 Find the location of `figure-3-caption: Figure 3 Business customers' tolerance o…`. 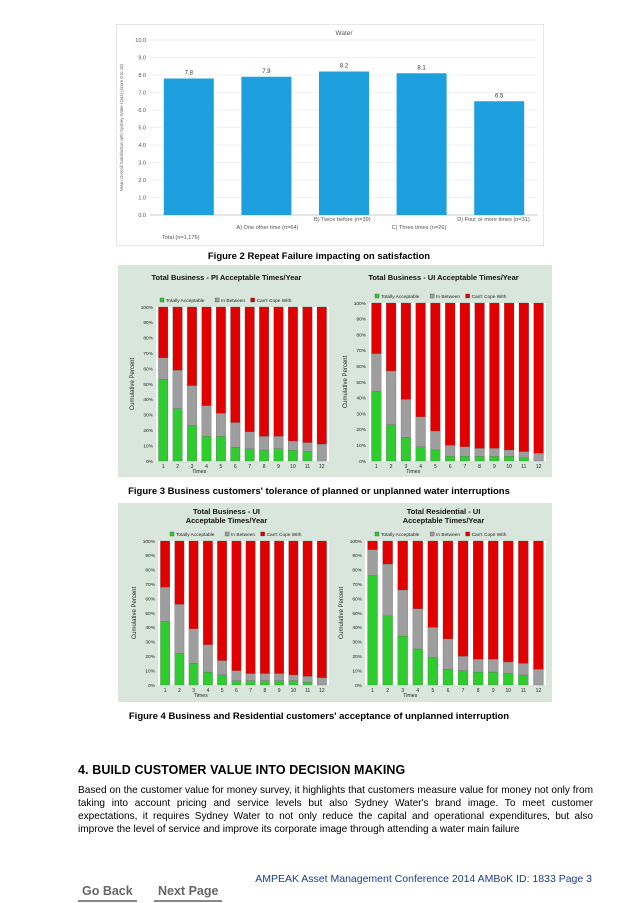

figure-3-caption: Figure 3 Business customers' tolerance o… is located at coordinates (319, 491).